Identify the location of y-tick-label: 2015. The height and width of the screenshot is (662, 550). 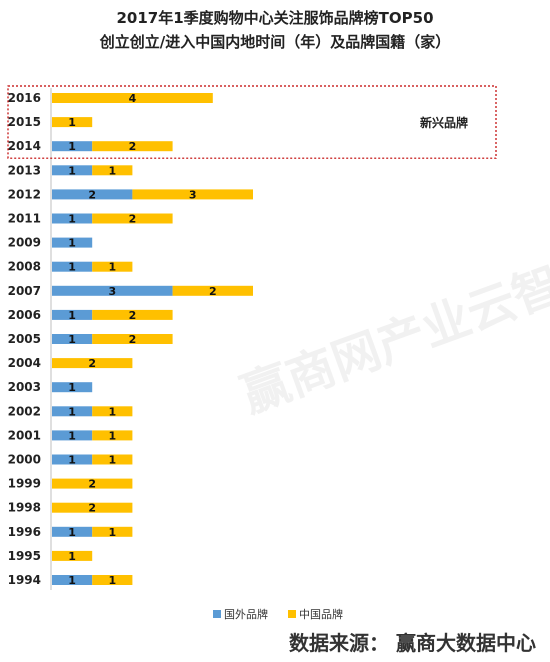
(24, 122).